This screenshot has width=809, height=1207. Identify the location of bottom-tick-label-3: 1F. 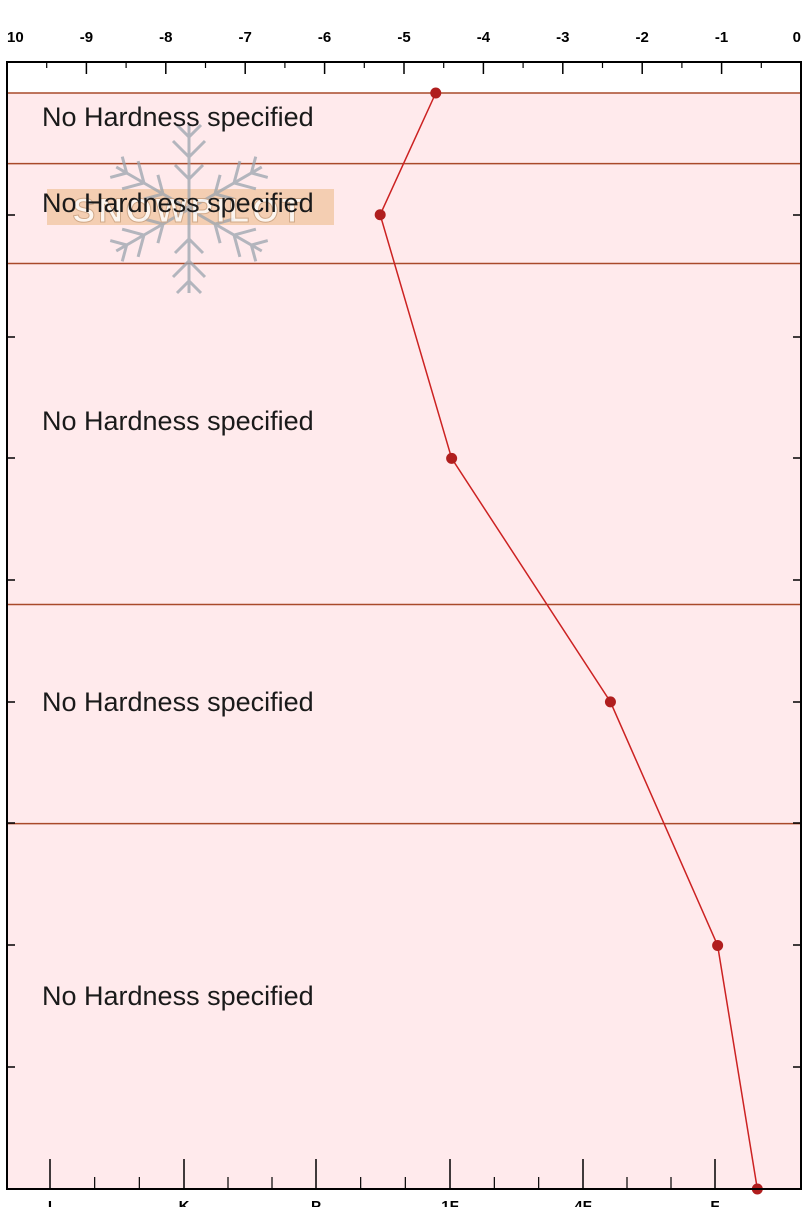
(450, 1202).